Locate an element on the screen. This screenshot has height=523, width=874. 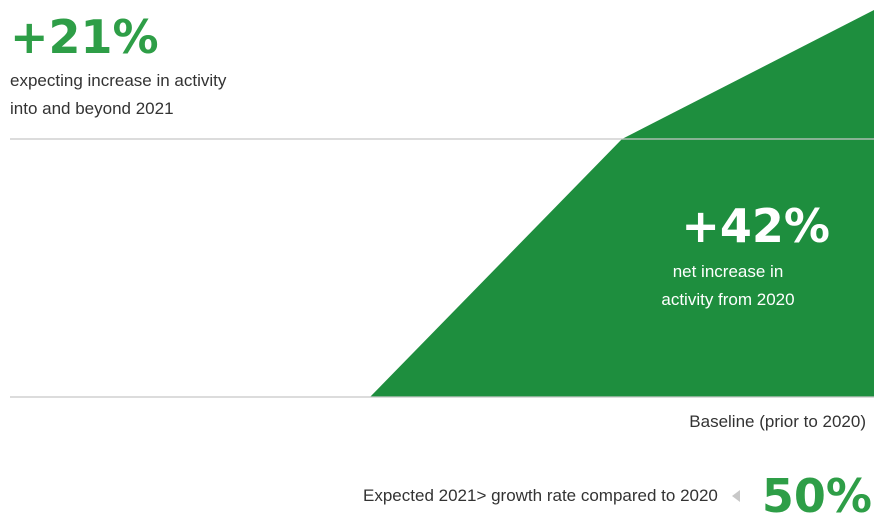
baseline-label: Baseline (prior to 2020) is located at coordinates (777, 421).